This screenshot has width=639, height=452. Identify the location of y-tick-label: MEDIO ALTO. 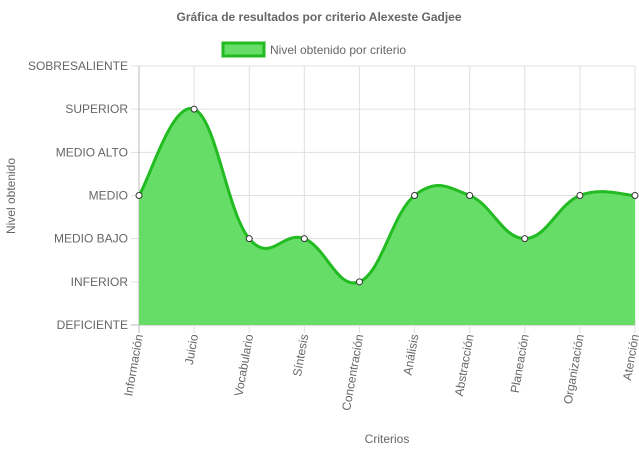
(92, 152).